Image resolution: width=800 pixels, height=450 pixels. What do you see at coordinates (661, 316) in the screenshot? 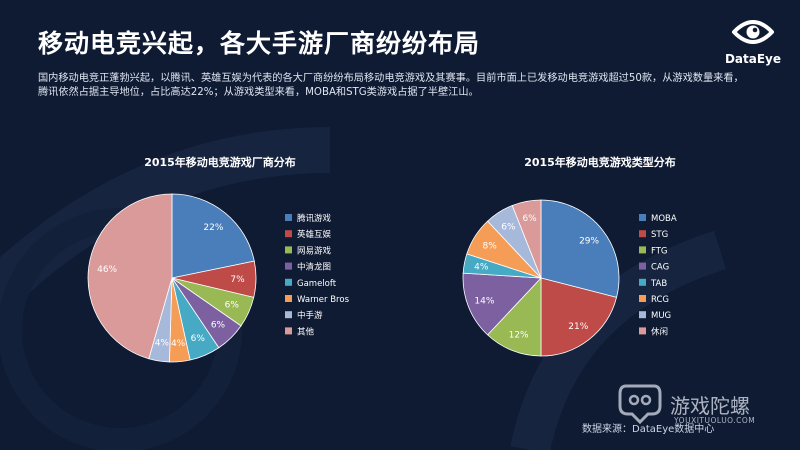
I see `legend-label: MUG` at bounding box center [661, 316].